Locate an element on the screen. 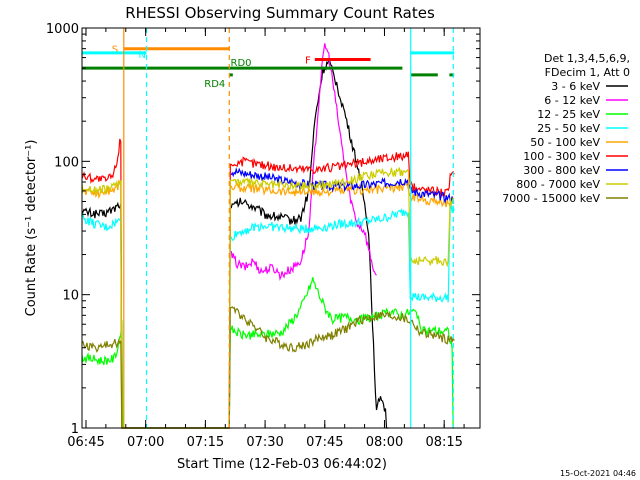 This screenshot has height=480, width=640. legend-label-12-25-kev: 12 - 25 keV is located at coordinates (568, 114).